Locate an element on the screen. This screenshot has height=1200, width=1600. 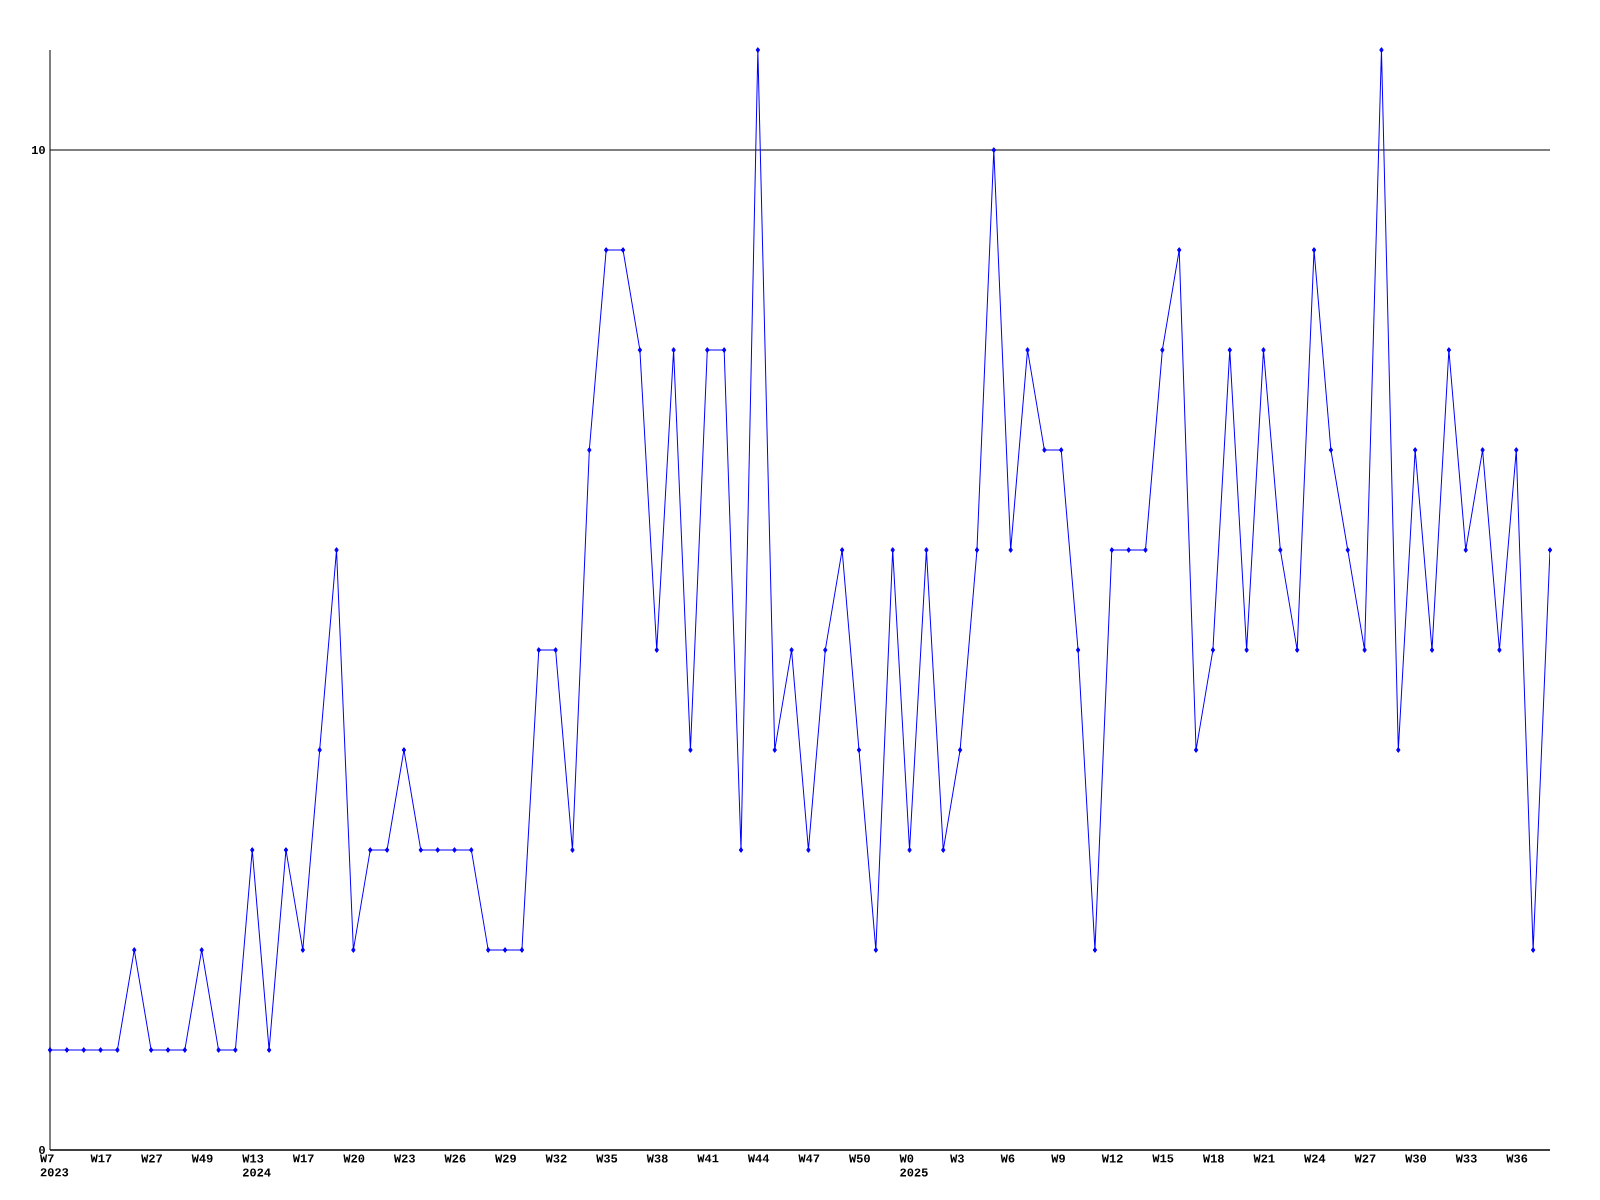
x-tick-label: W6 is located at coordinates (1007, 1158).